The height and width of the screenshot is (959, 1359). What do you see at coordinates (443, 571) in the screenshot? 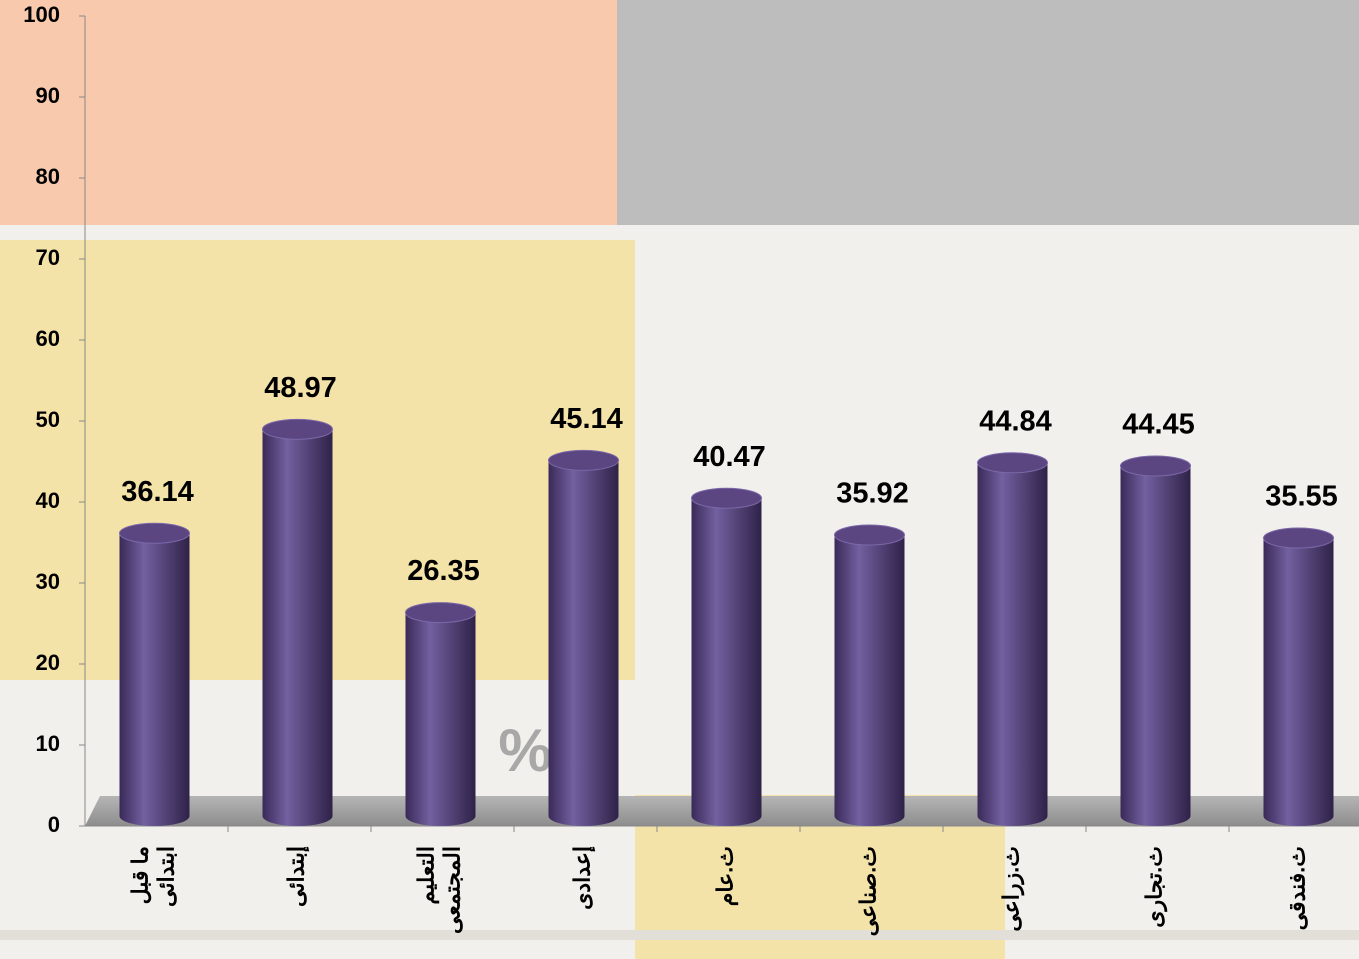
I see `value-label: 26.35` at bounding box center [443, 571].